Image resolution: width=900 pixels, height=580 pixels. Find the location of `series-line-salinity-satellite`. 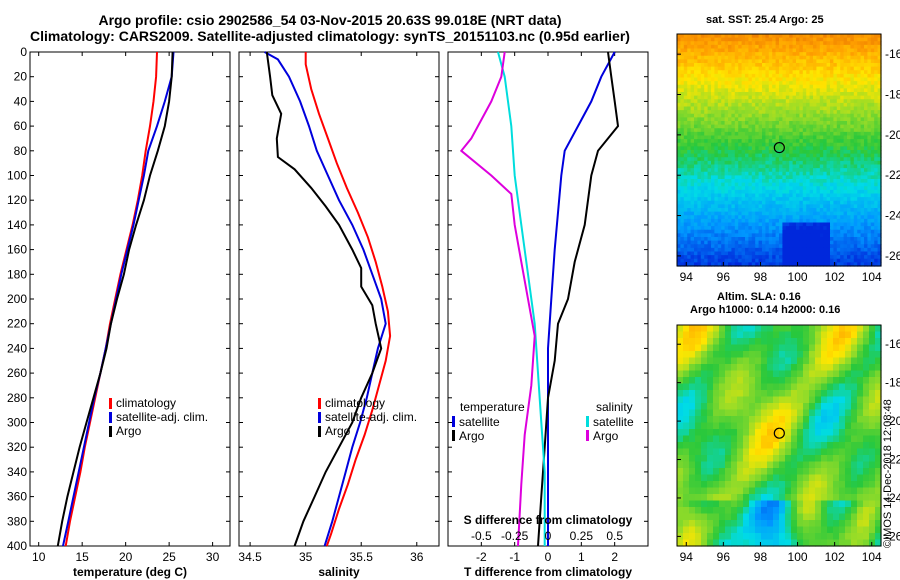

series-line-salinity-satellite is located at coordinates (521, 298).